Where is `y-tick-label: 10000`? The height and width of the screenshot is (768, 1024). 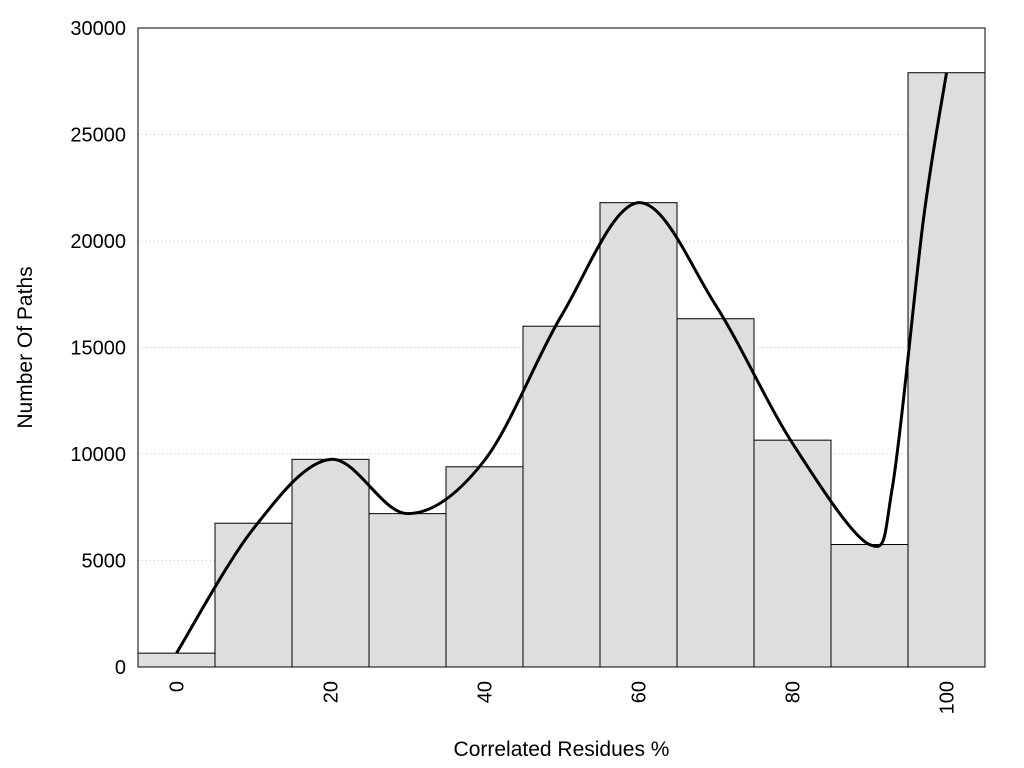 y-tick-label: 10000 is located at coordinates (98, 455).